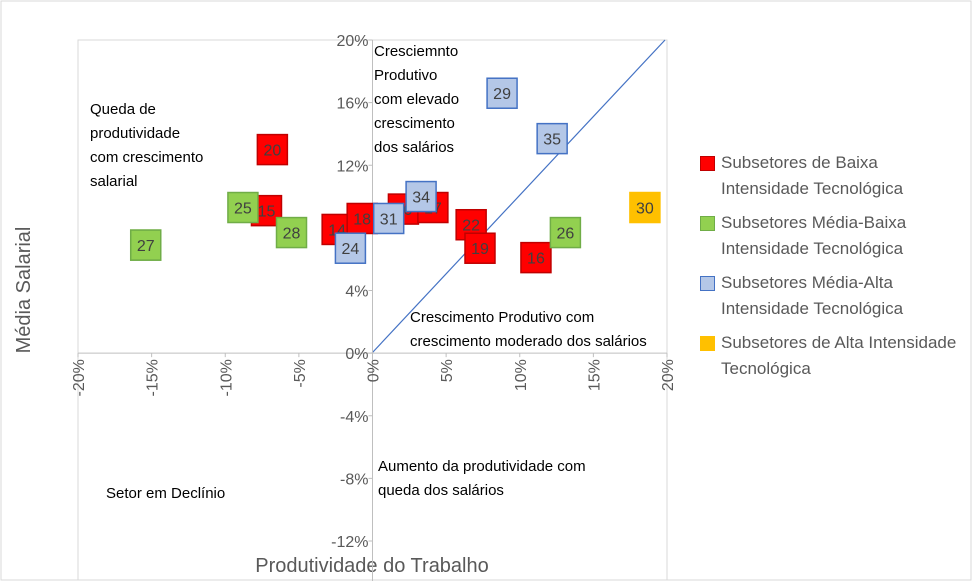 The width and height of the screenshot is (972, 581). I want to click on y-tick-label: -4%, so click(354, 417).